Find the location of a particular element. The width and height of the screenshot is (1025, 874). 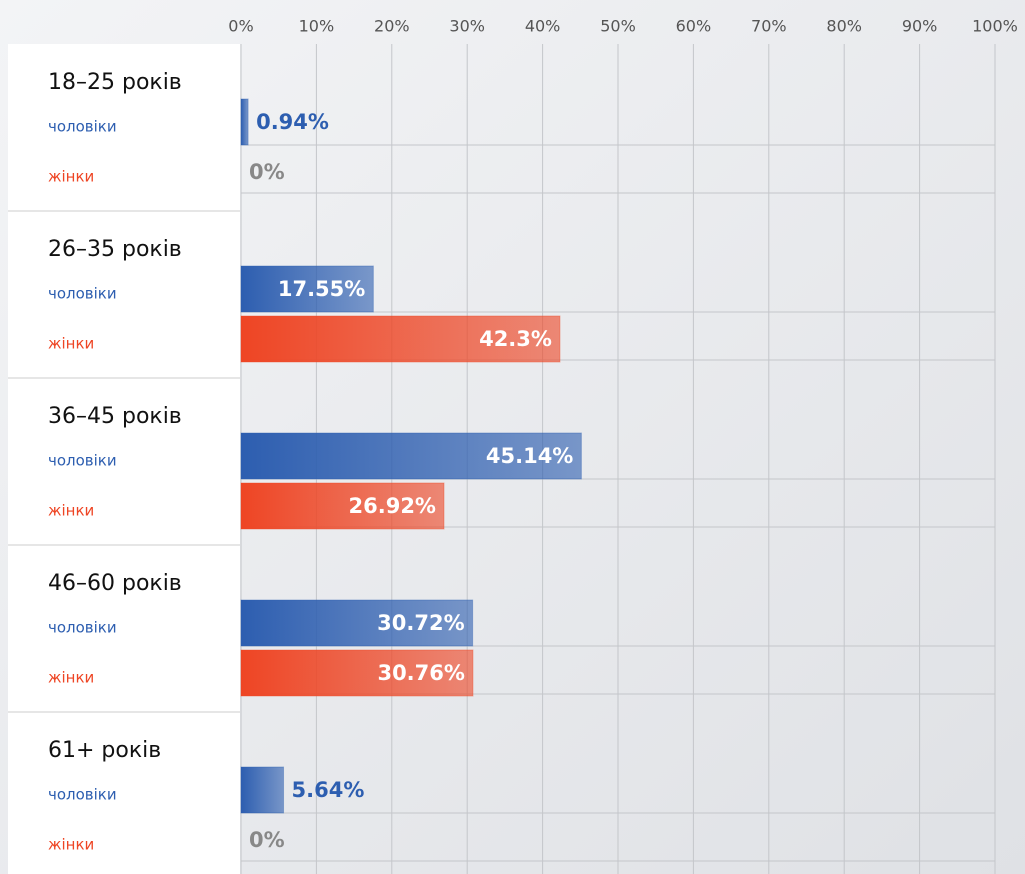

group-label: 18–25 років is located at coordinates (115, 82).